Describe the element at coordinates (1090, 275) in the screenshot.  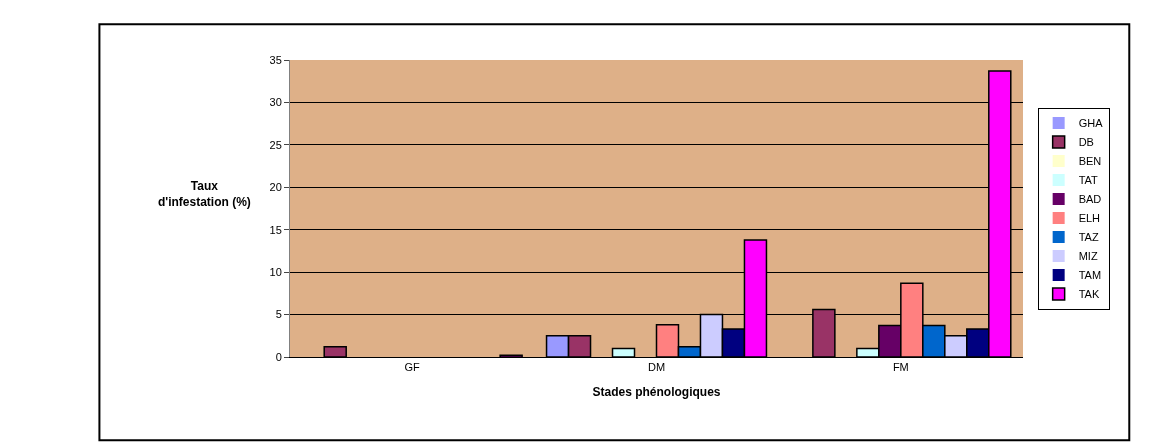
I see `legend-label: TAM` at that location.